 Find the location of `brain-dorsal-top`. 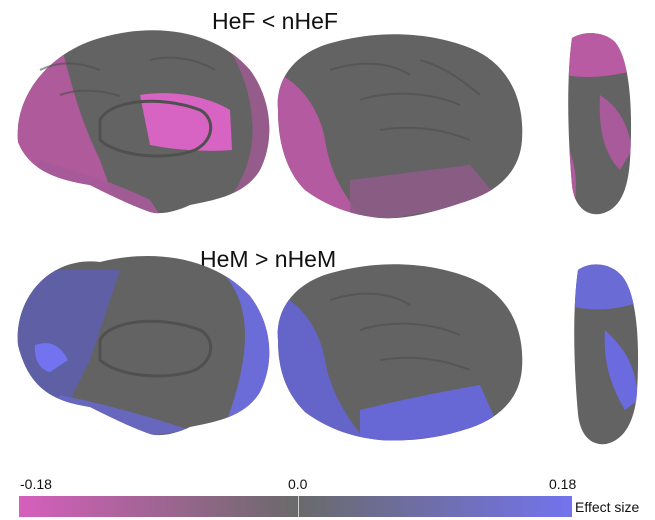

brain-dorsal-top is located at coordinates (600, 124).